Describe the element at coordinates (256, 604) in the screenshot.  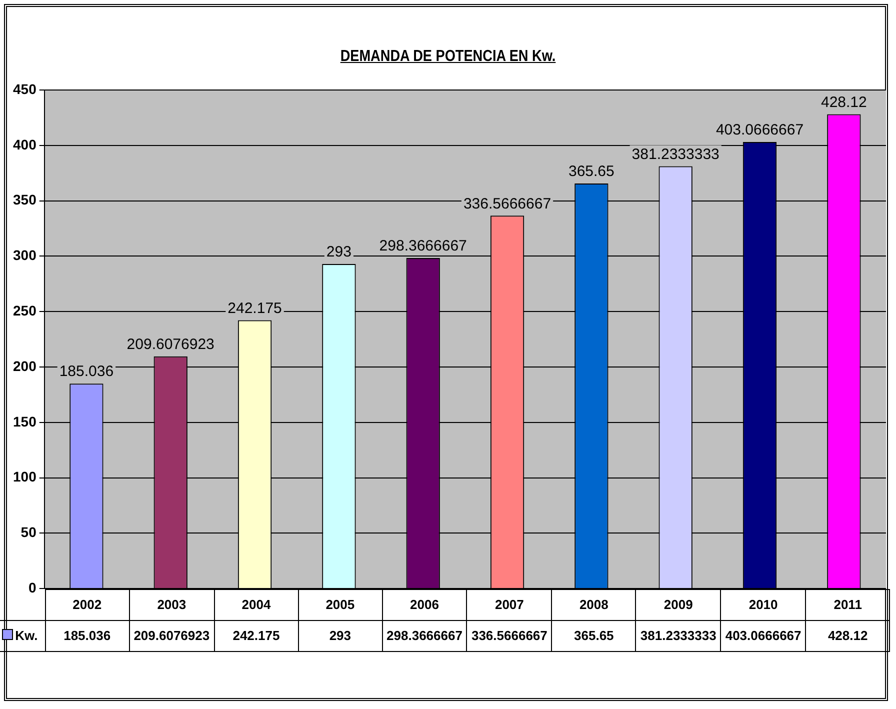
I see `x-tick-label: 2004` at that location.